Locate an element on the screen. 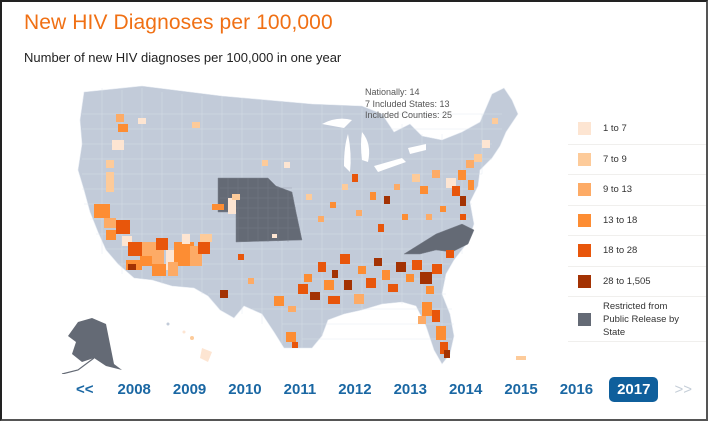 The image size is (708, 421). pager-year-2017-active: 2017 is located at coordinates (634, 389).